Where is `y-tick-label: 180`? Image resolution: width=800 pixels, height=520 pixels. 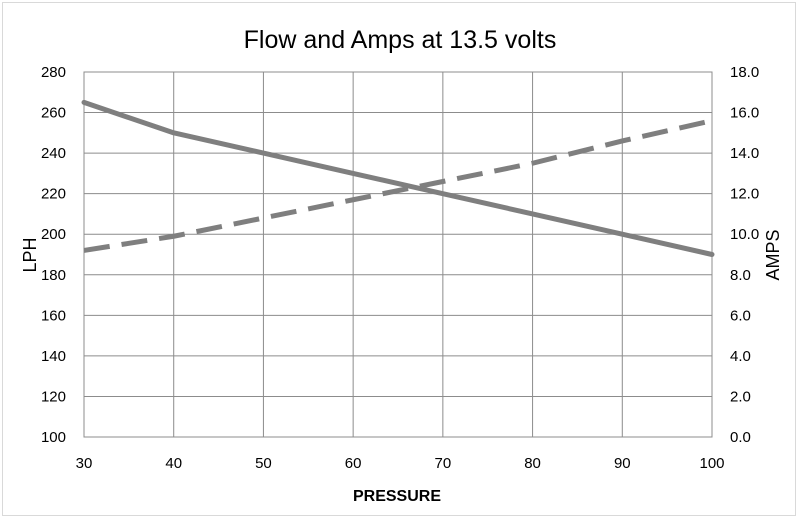 y-tick-label: 180 is located at coordinates (53, 275).